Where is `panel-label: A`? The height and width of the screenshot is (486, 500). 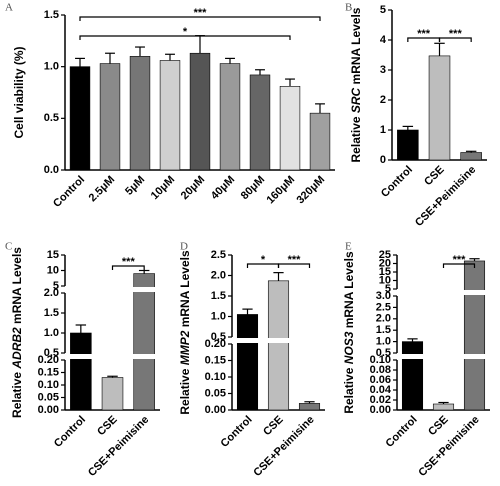
panel-label: A is located at coordinates (9, 8).